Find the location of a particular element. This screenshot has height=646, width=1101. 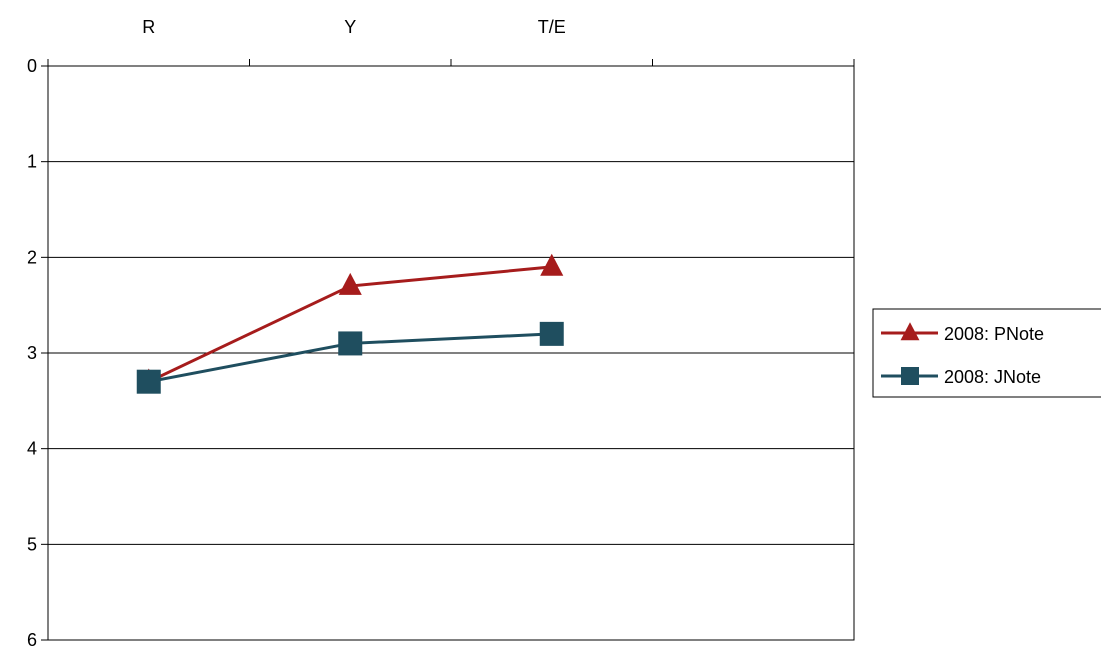

x-tick-label: T/E is located at coordinates (552, 27).